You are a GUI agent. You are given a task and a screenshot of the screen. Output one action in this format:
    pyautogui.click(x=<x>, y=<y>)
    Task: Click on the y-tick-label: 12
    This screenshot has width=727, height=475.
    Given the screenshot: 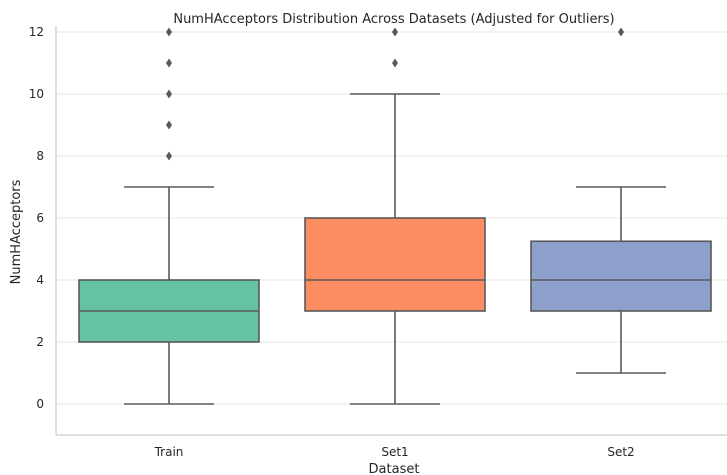 What is the action you would take?
    pyautogui.click(x=36, y=32)
    